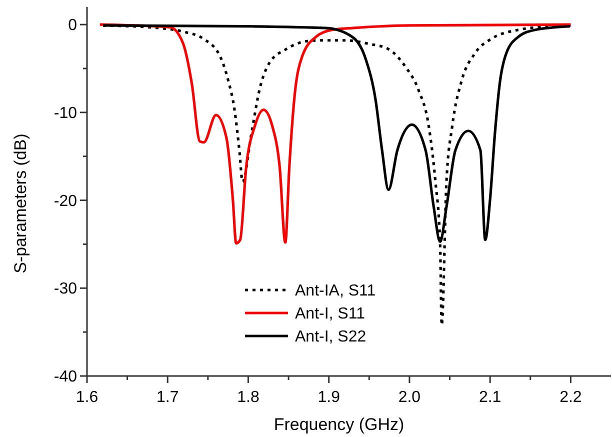 The width and height of the screenshot is (612, 437). What do you see at coordinates (66, 113) in the screenshot?
I see `y-tick-label: -10` at bounding box center [66, 113].